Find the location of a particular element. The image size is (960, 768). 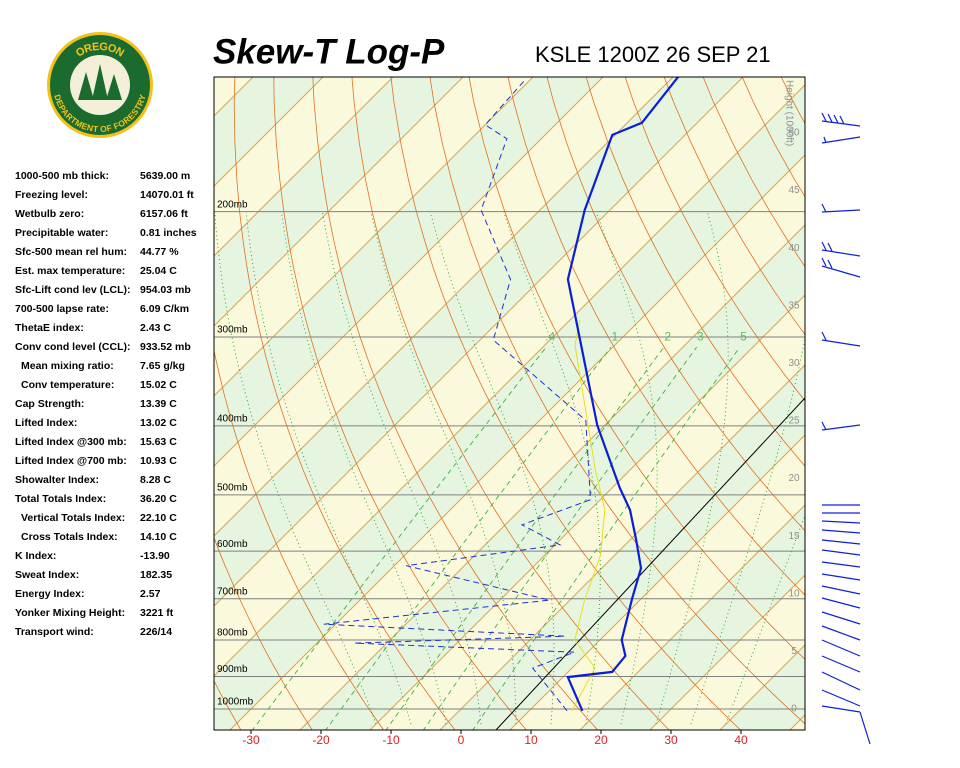

index-label: Est. max temperature: is located at coordinates (70, 271).